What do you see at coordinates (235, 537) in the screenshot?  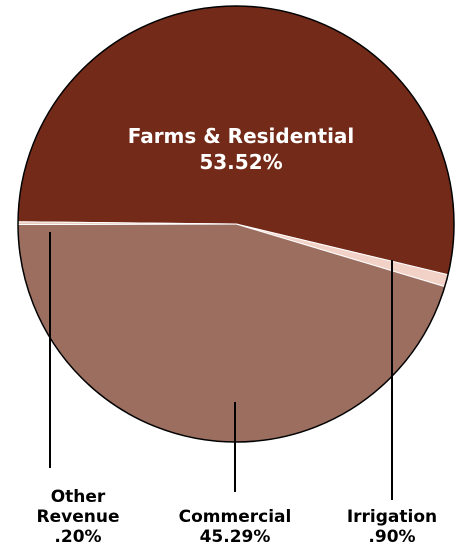 I see `slice-label-commercial-value: 45.29%` at bounding box center [235, 537].